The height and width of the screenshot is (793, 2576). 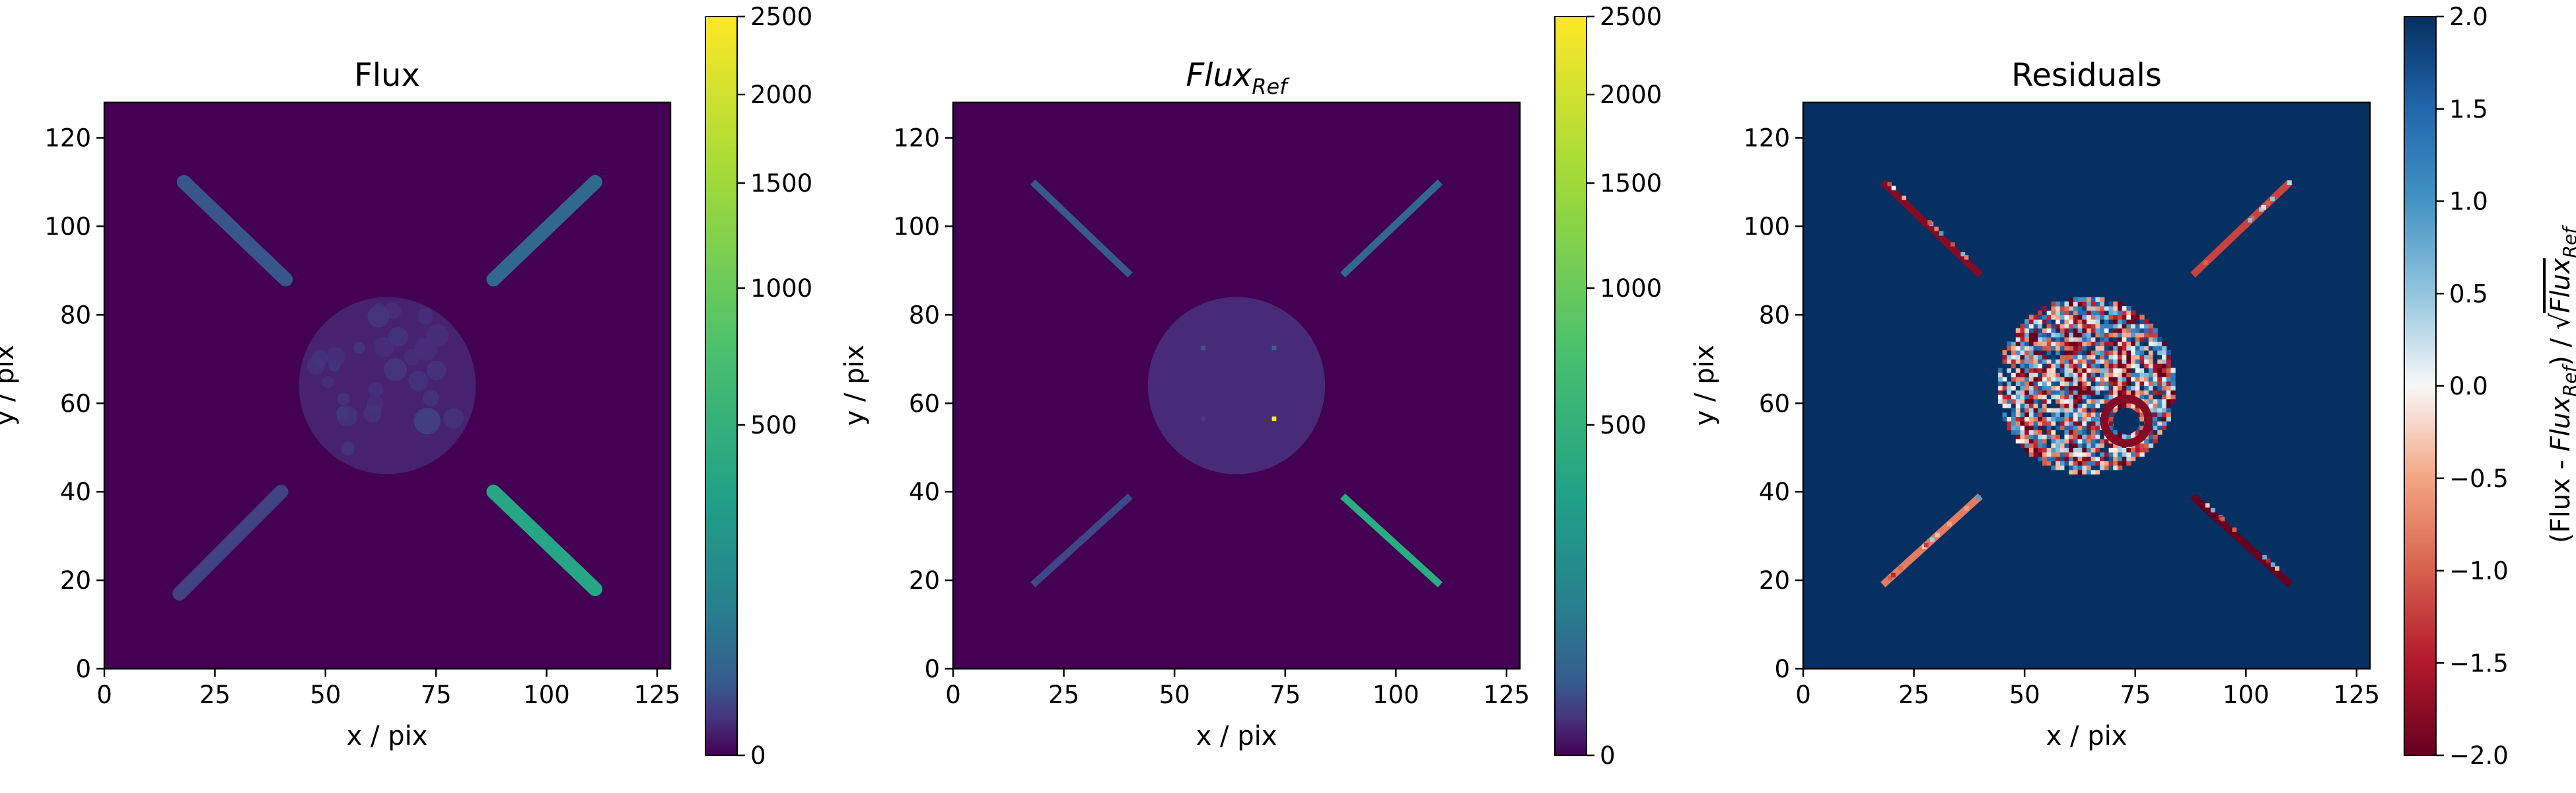 What do you see at coordinates (230, 543) in the screenshot?
I see `line-feature` at bounding box center [230, 543].